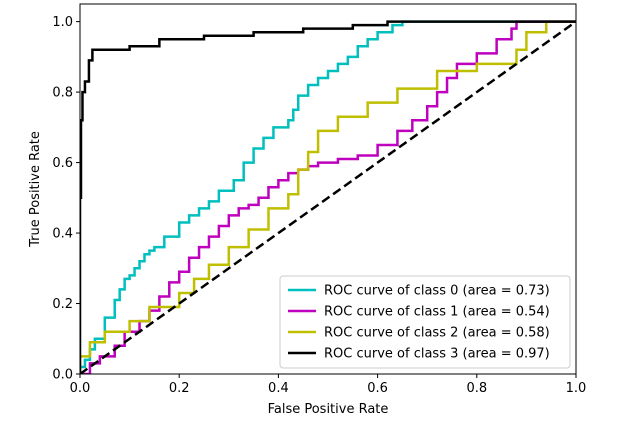 This screenshot has height=427, width=639. Describe the element at coordinates (278, 388) in the screenshot. I see `x-tick-label: 0.4` at that location.